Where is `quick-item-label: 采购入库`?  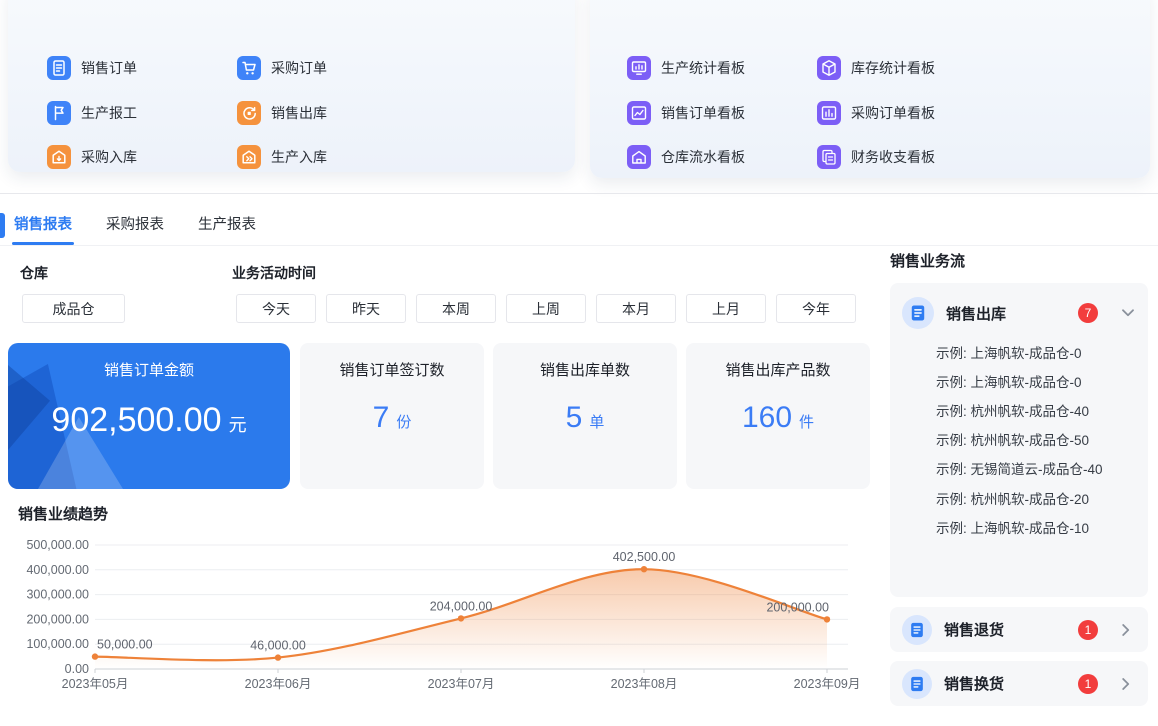 quick-item-label: 采购入库 is located at coordinates (109, 157).